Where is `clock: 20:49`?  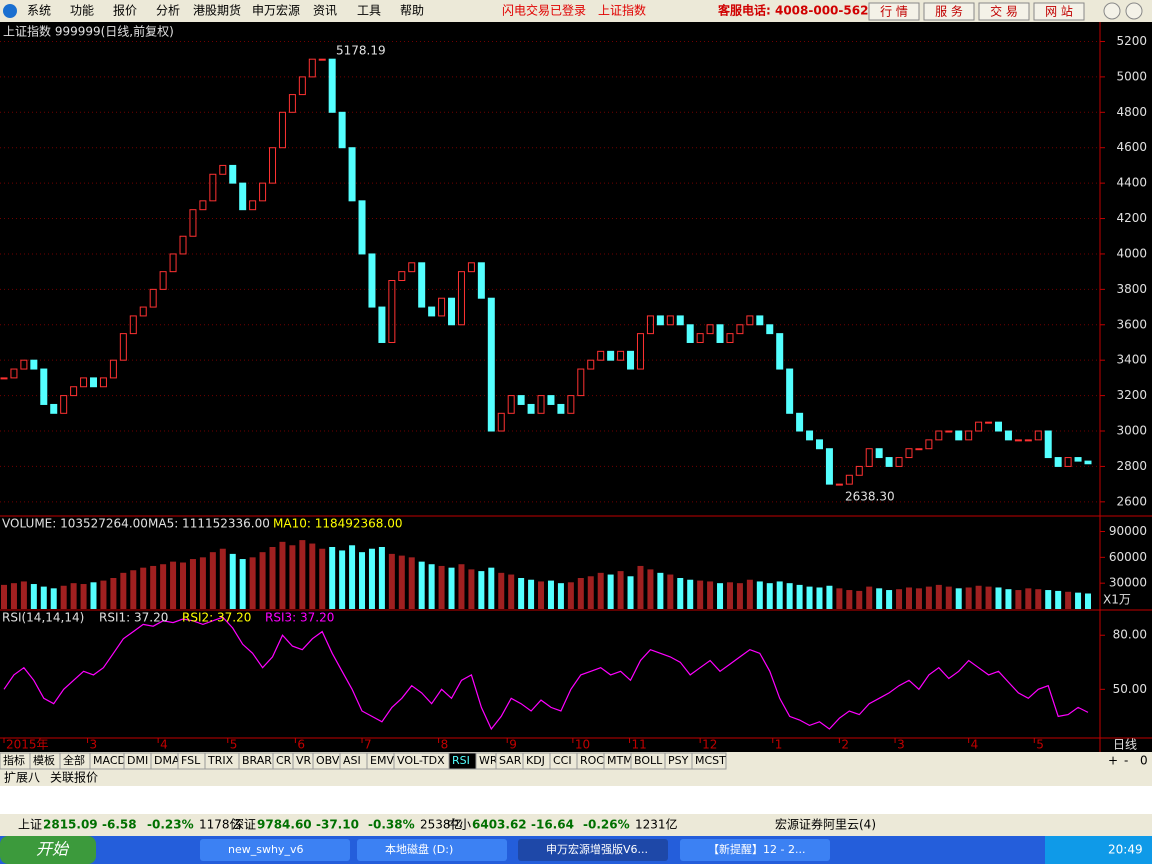
clock: 20:49 is located at coordinates (1125, 850).